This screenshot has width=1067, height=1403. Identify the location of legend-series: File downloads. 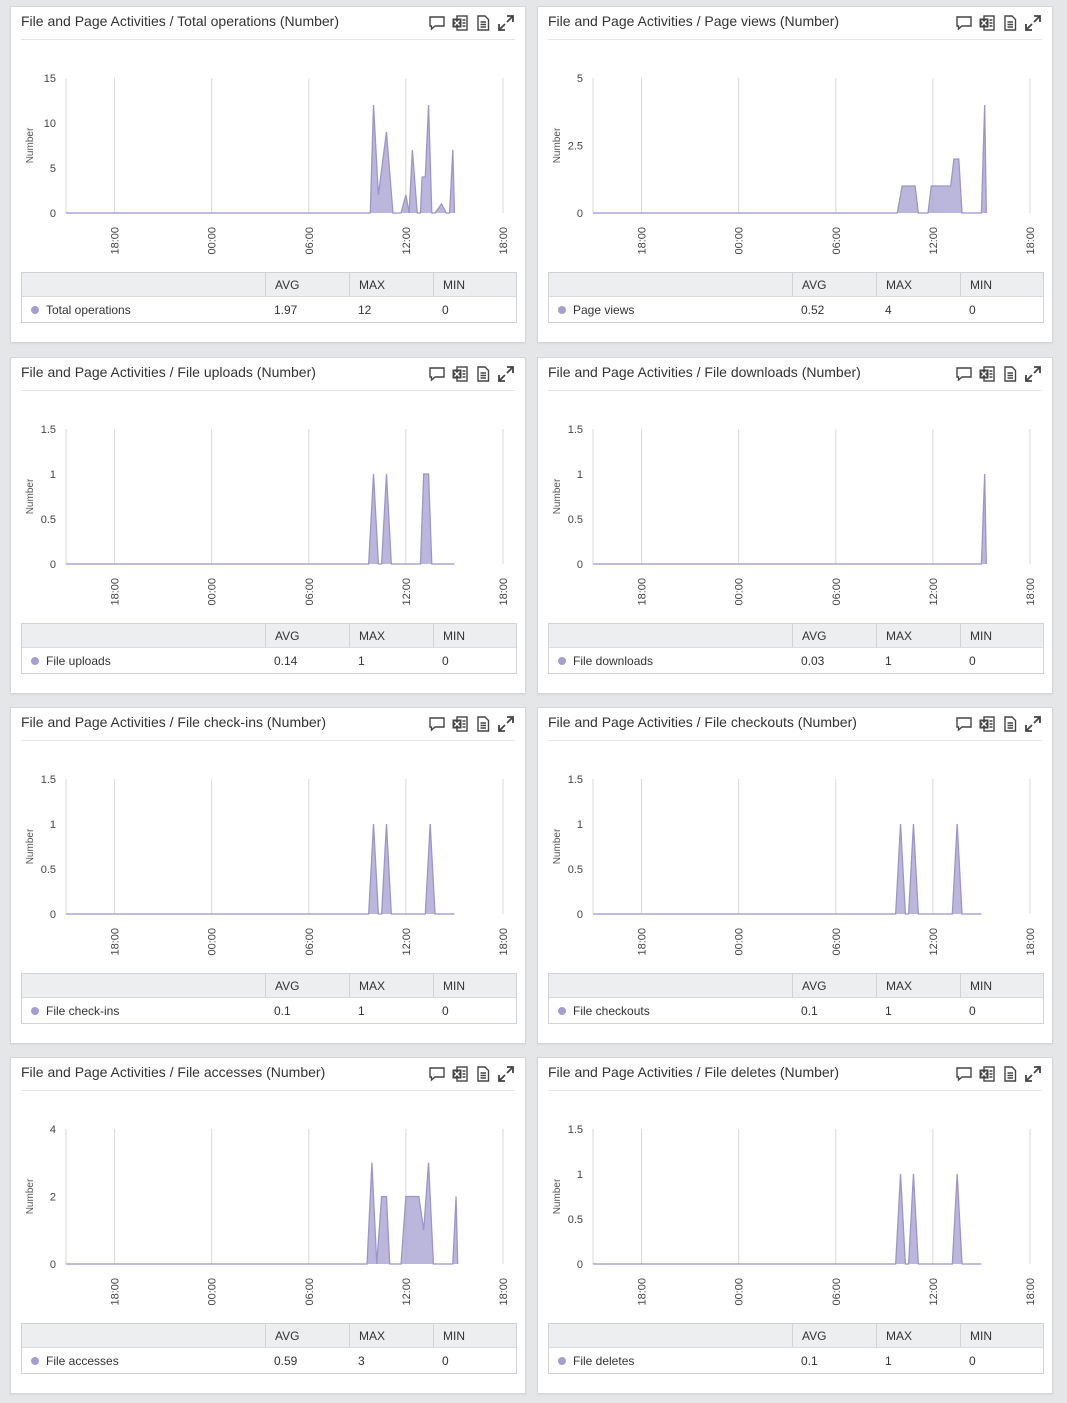
(605, 660).